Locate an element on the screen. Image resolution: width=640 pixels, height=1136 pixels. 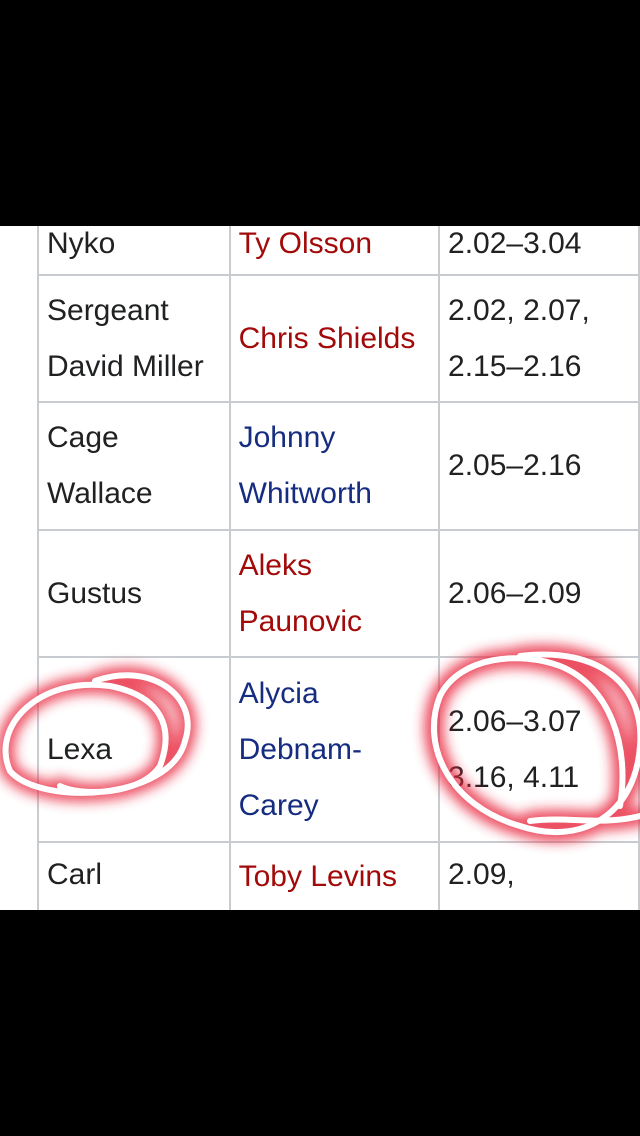
episodes: 2.02, 2.07, is located at coordinates (519, 310).